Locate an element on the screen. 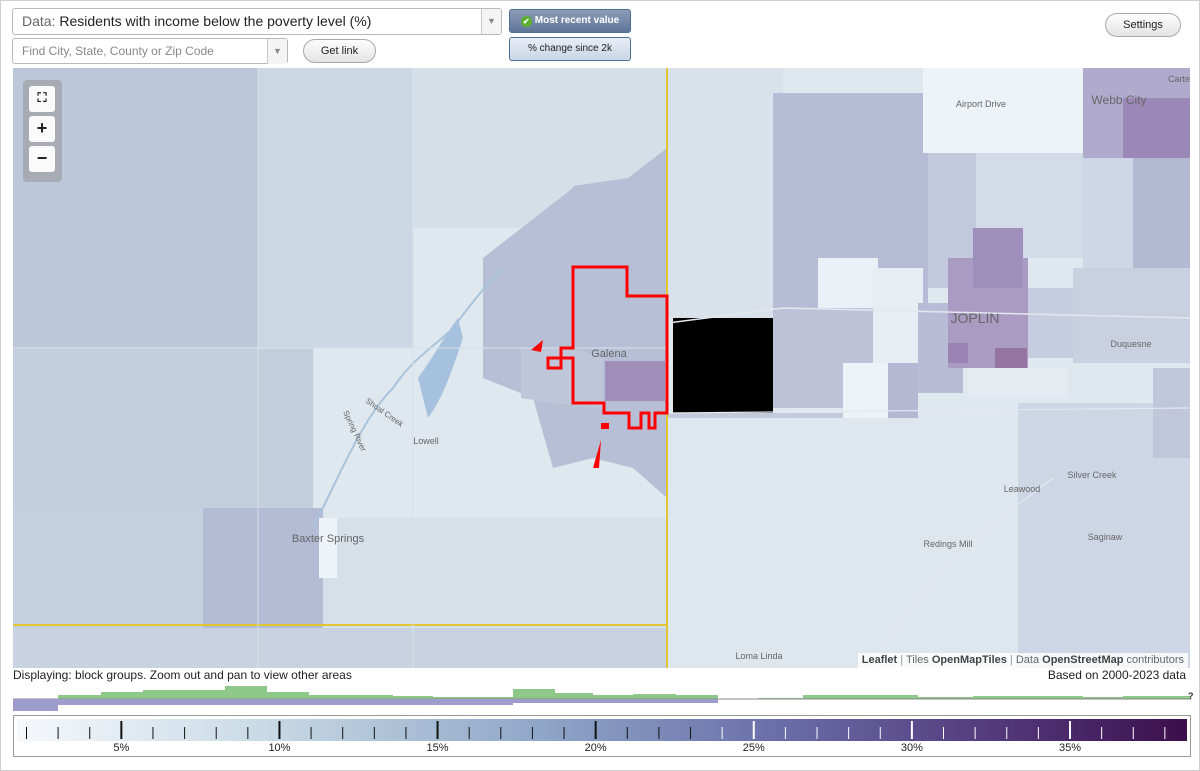 This screenshot has height=771, width=1200. map-label-lowell: Lowell is located at coordinates (426, 441).